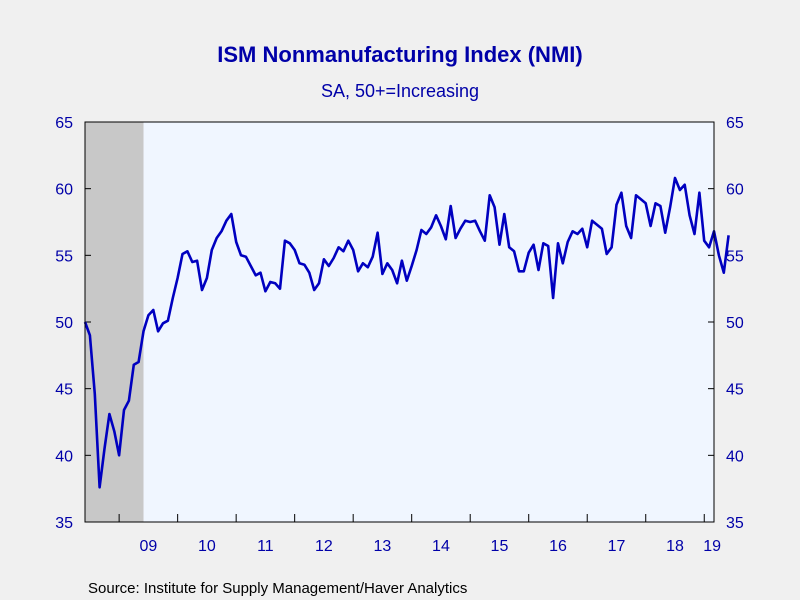  I want to click on y-tick-label-left: 40, so click(64, 456).